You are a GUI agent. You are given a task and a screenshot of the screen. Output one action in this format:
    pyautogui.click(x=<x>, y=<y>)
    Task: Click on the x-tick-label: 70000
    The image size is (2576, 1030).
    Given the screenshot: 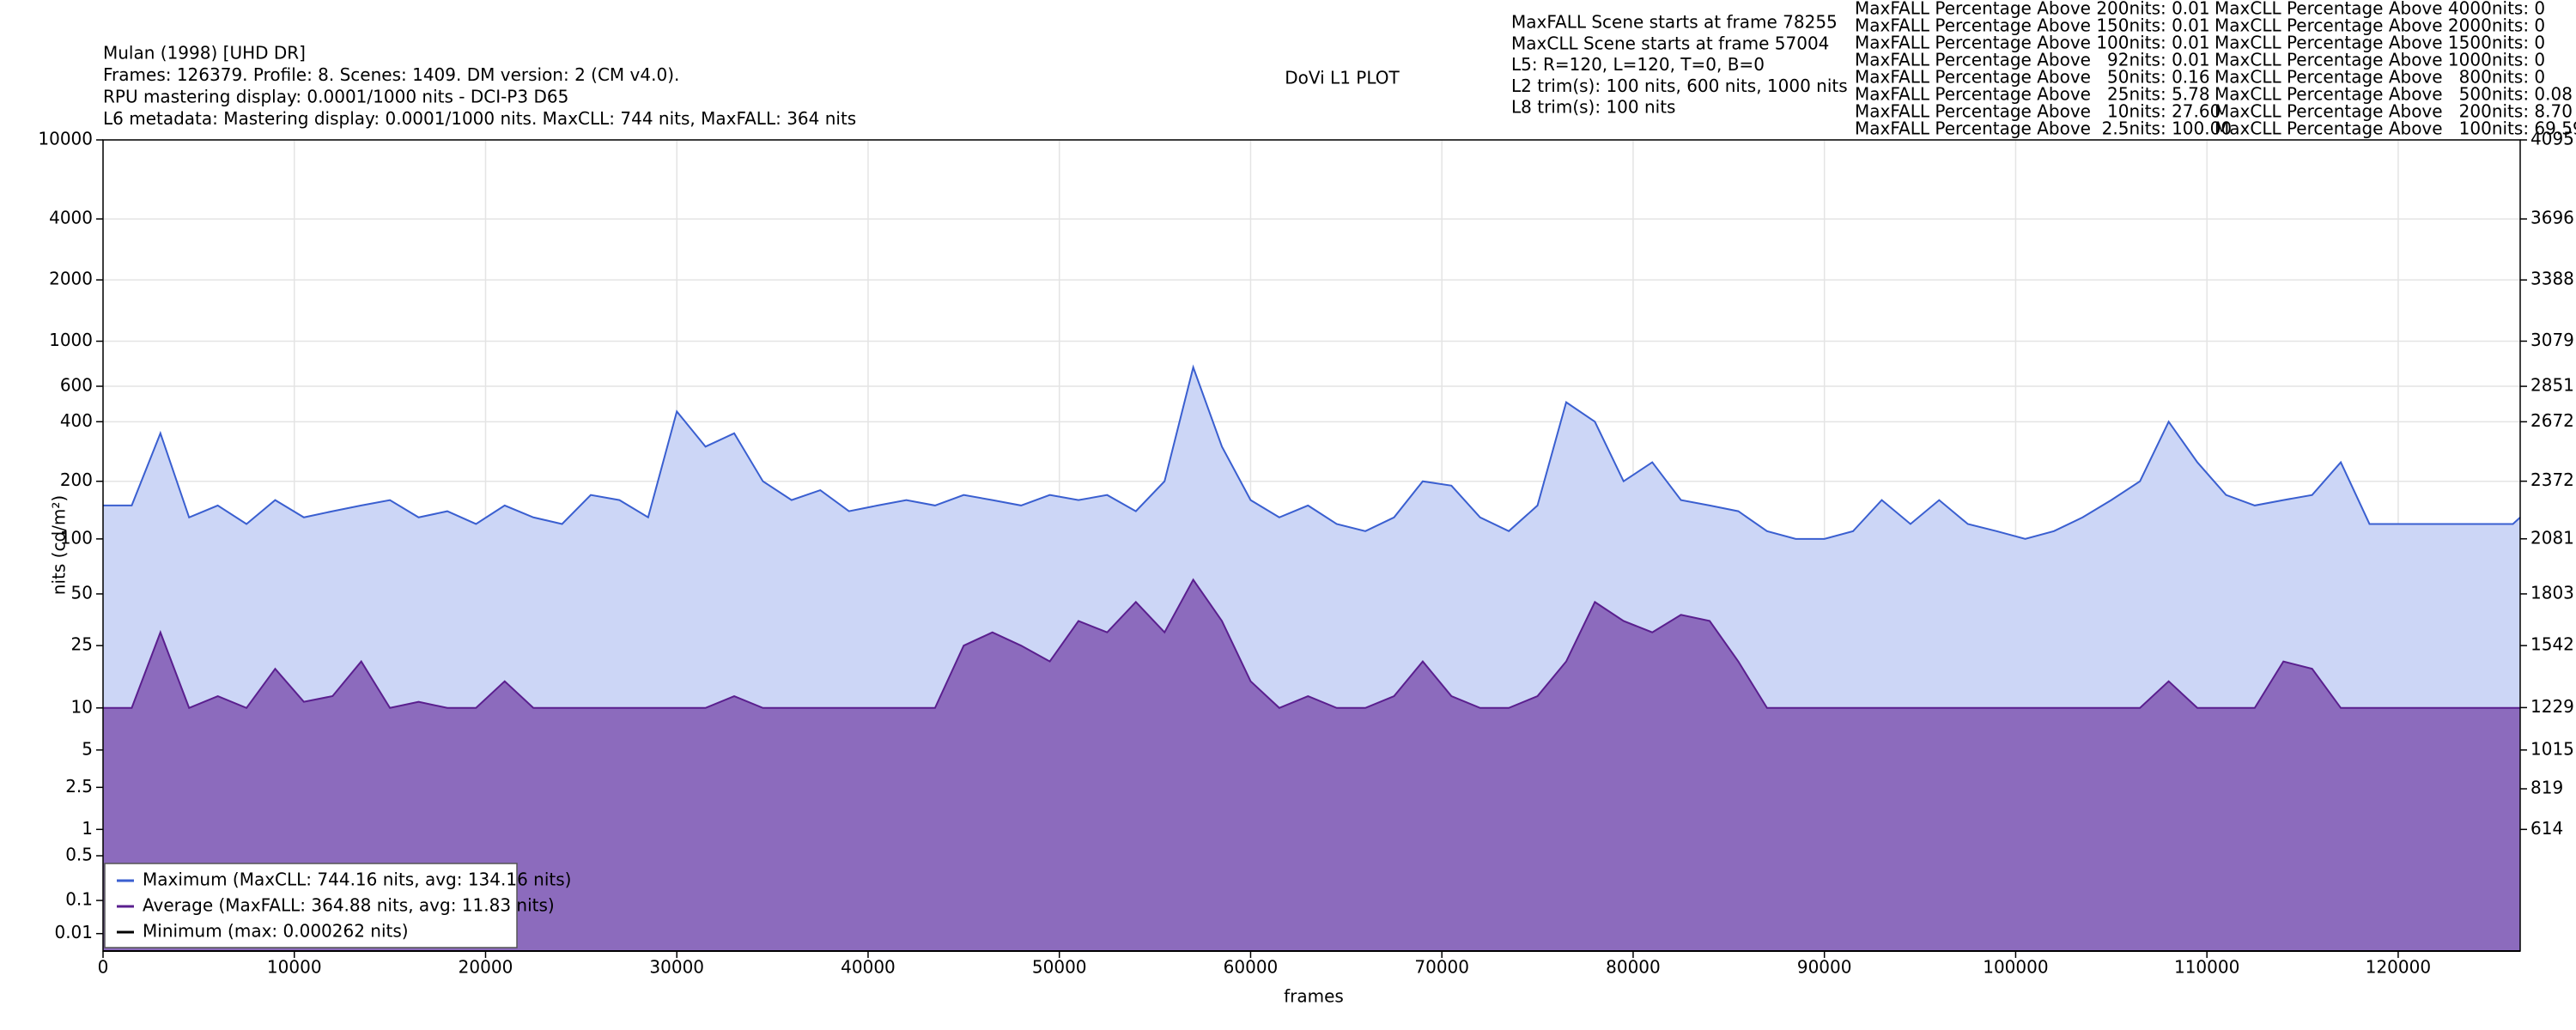 What is the action you would take?
    pyautogui.click(x=1441, y=967)
    